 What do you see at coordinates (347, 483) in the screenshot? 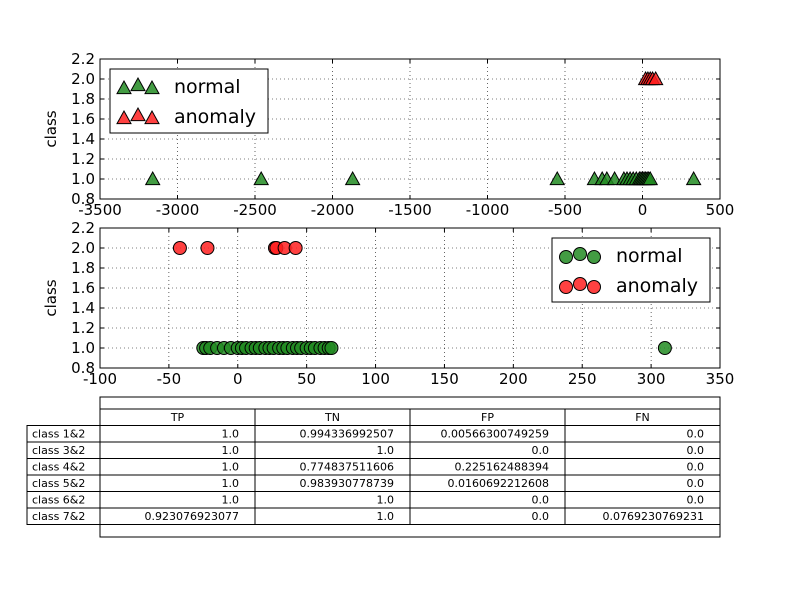
I see `table-cell-value: 0.983930778739` at bounding box center [347, 483].